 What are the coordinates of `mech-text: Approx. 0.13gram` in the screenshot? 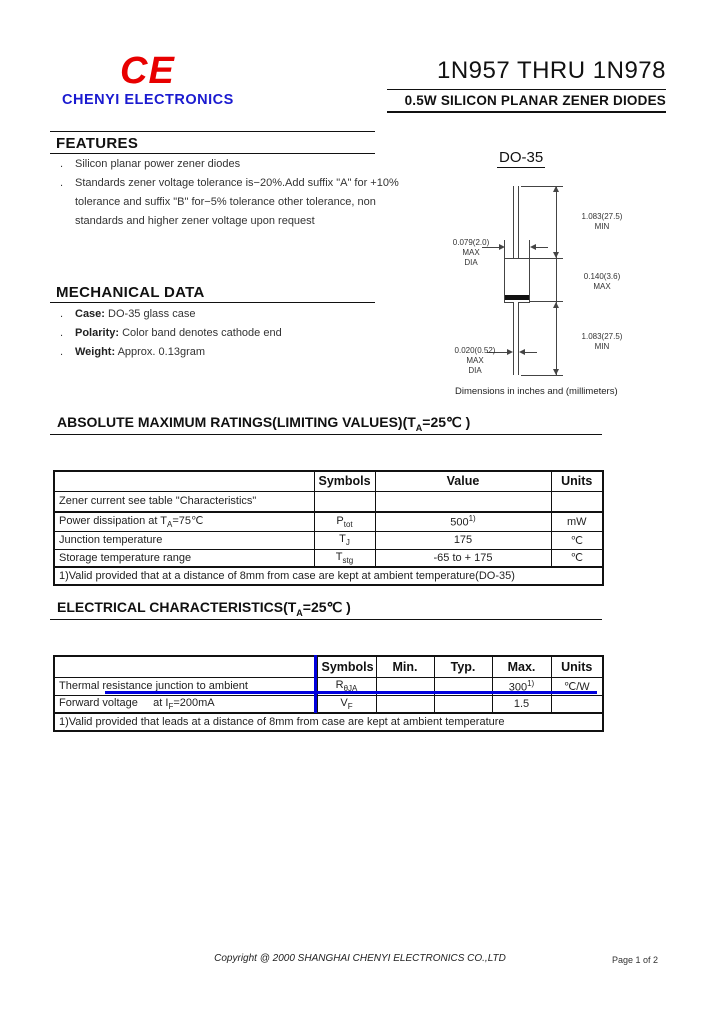 It's located at (160, 352).